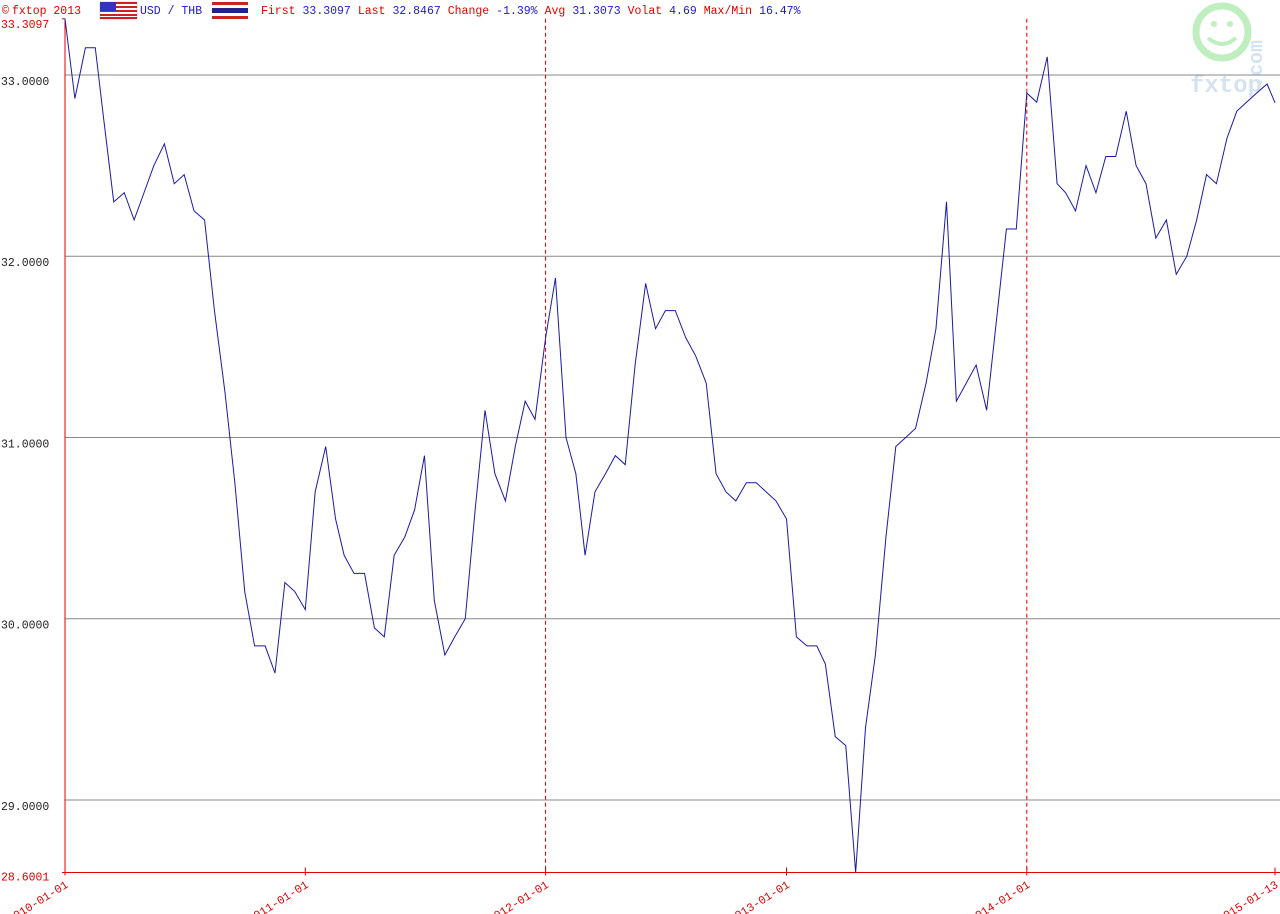 This screenshot has height=914, width=1280. I want to click on x-tick-label: 2011-01-01, so click(278, 896).